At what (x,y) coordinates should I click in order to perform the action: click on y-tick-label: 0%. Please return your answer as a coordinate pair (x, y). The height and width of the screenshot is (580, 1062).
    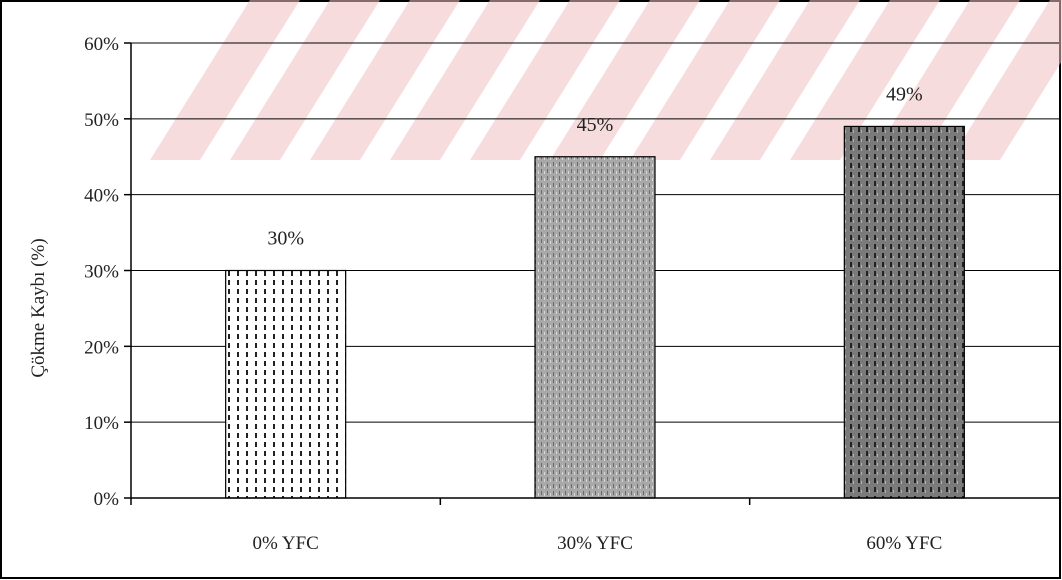
    Looking at the image, I should click on (107, 499).